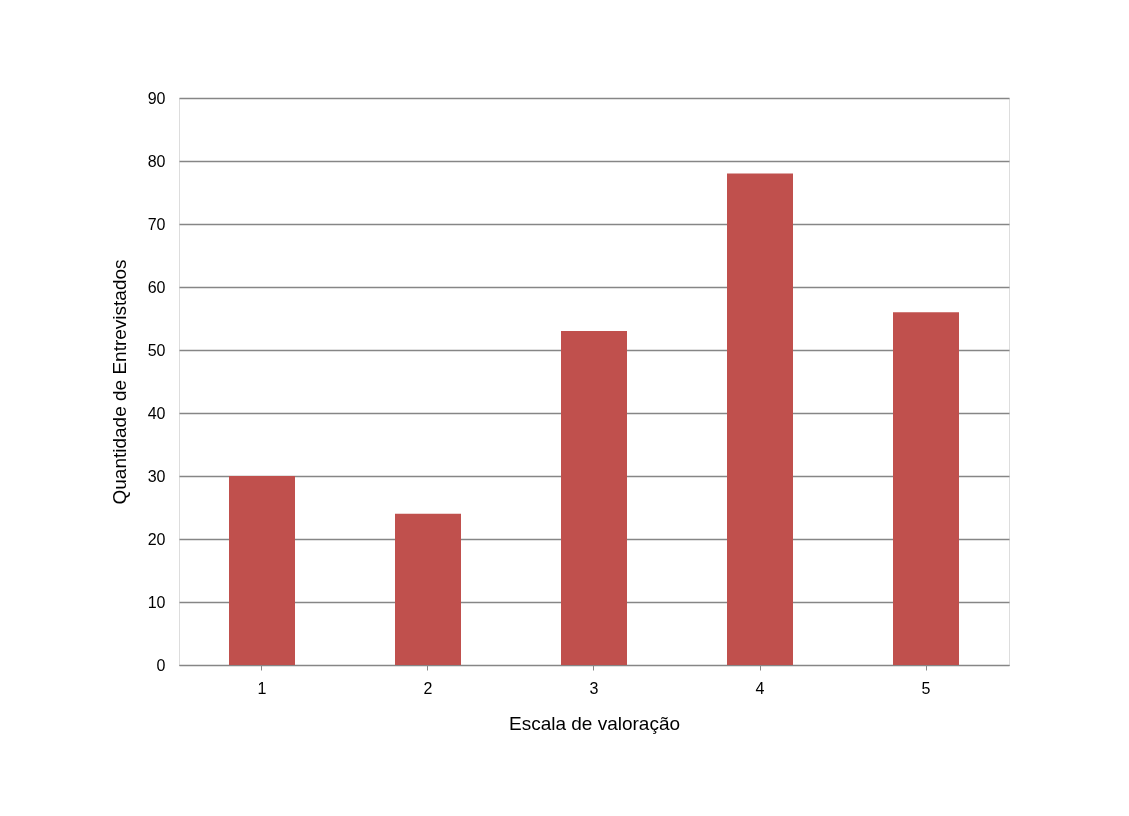  I want to click on x-tick-label: 2, so click(428, 688).